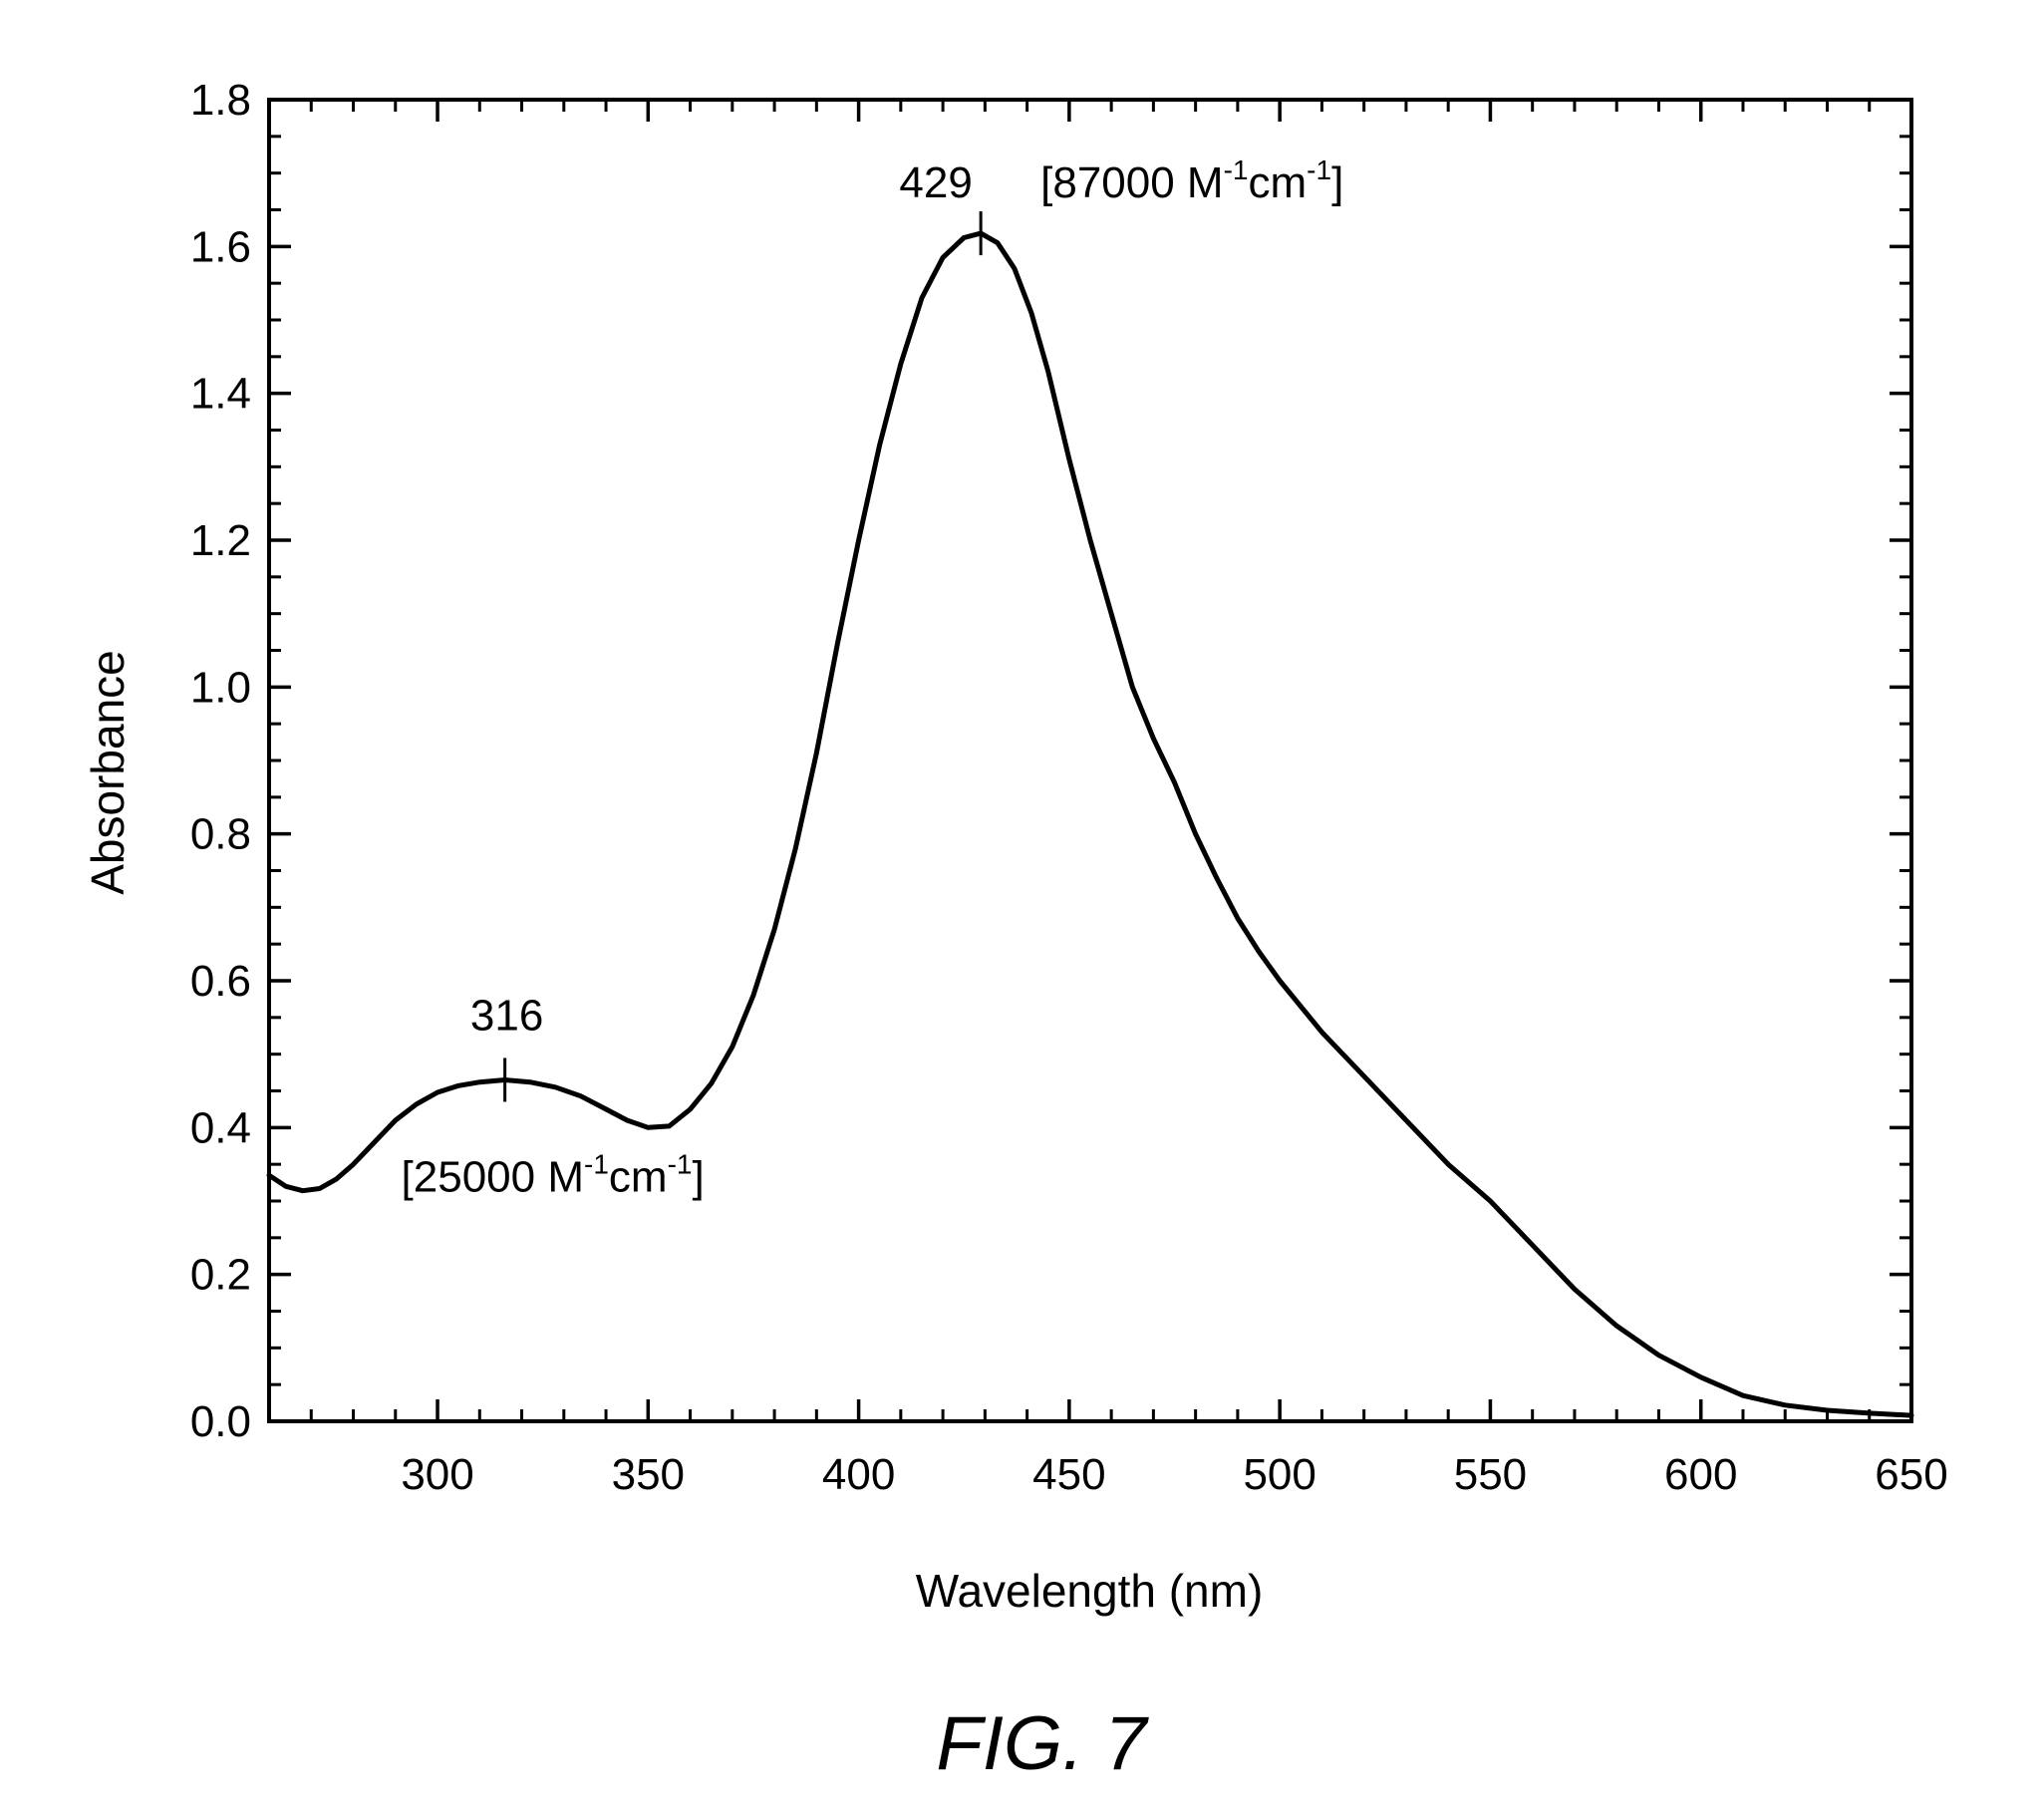 This screenshot has height=1813, width=2044. Describe the element at coordinates (1911, 1474) in the screenshot. I see `x-tick-label: 650` at that location.